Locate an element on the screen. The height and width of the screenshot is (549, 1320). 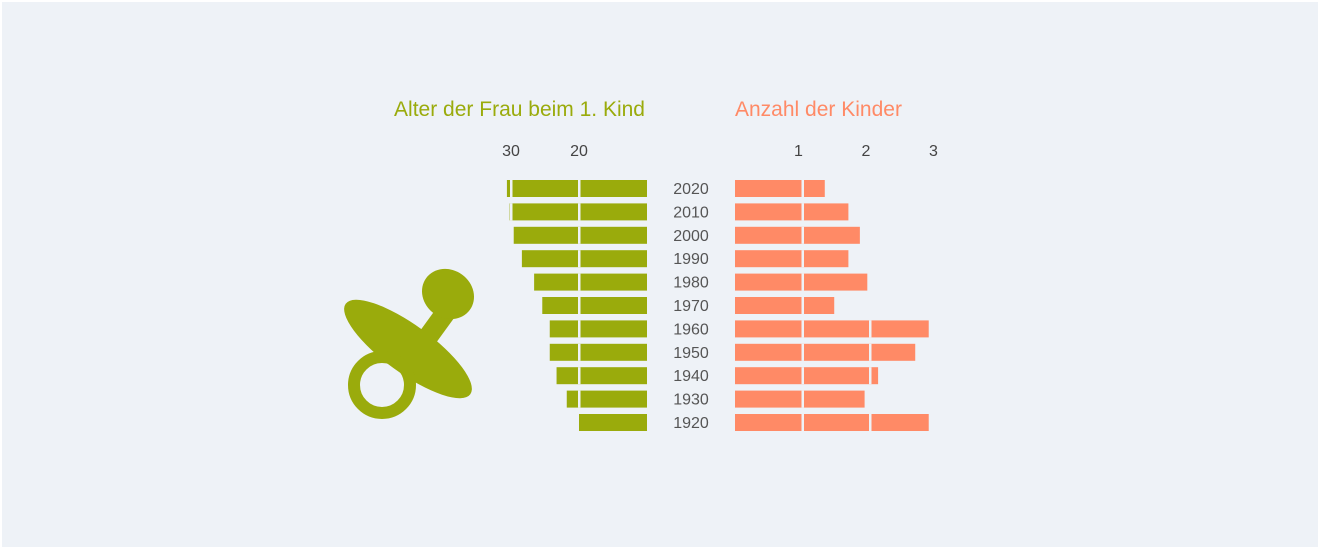
children-axis-ticks: 1 2 3 is located at coordinates (866, 151).